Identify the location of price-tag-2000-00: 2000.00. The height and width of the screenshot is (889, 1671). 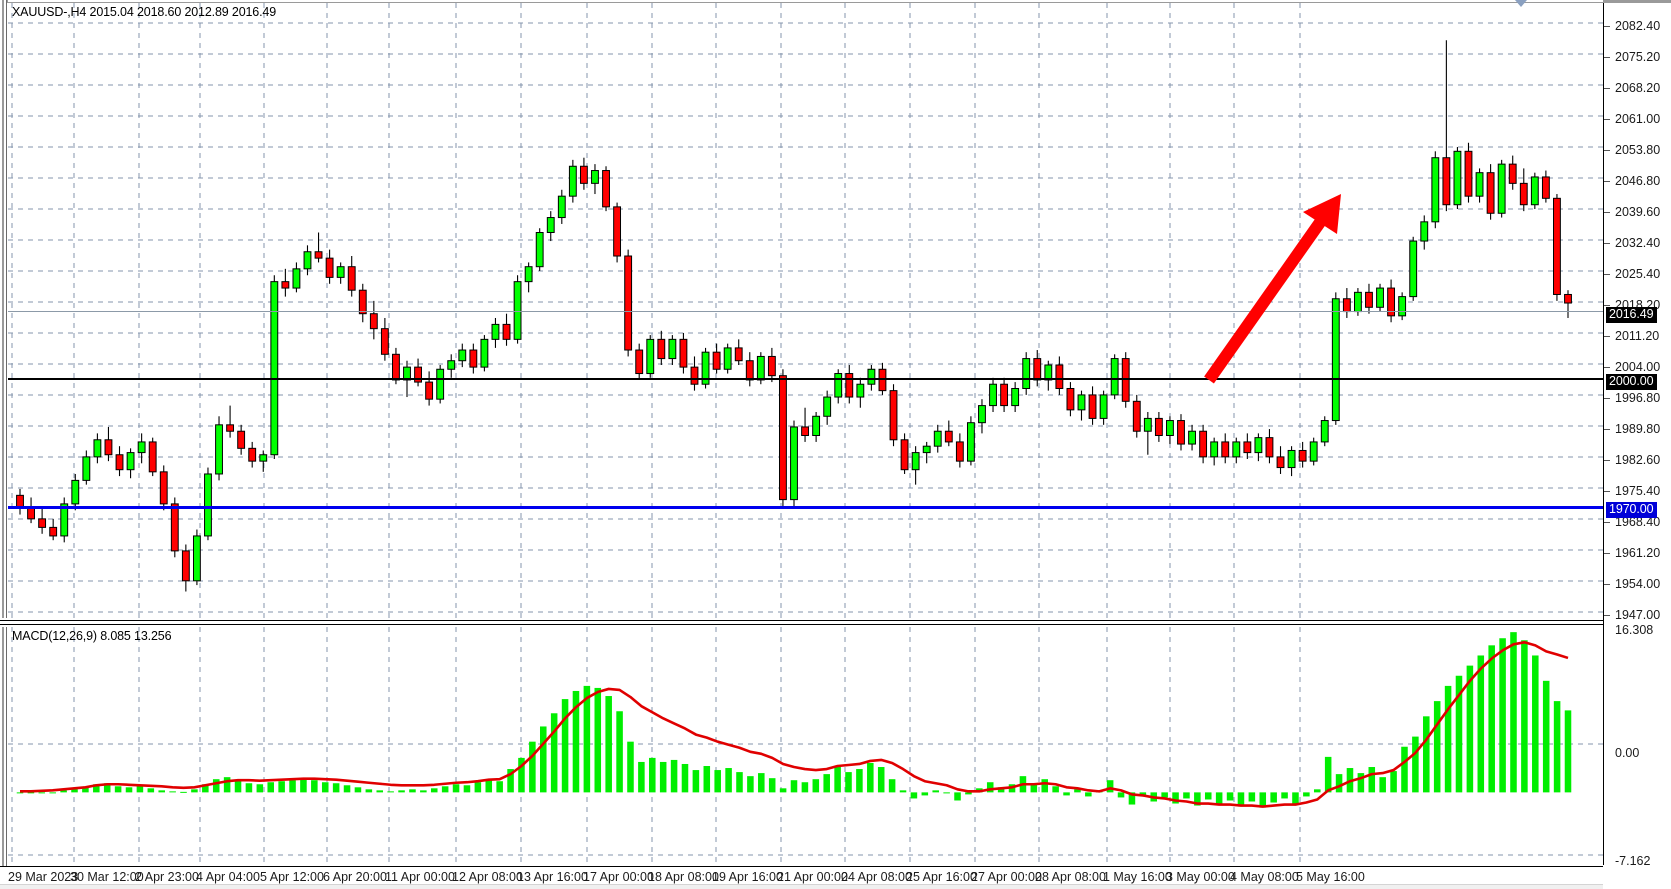
(1631, 382).